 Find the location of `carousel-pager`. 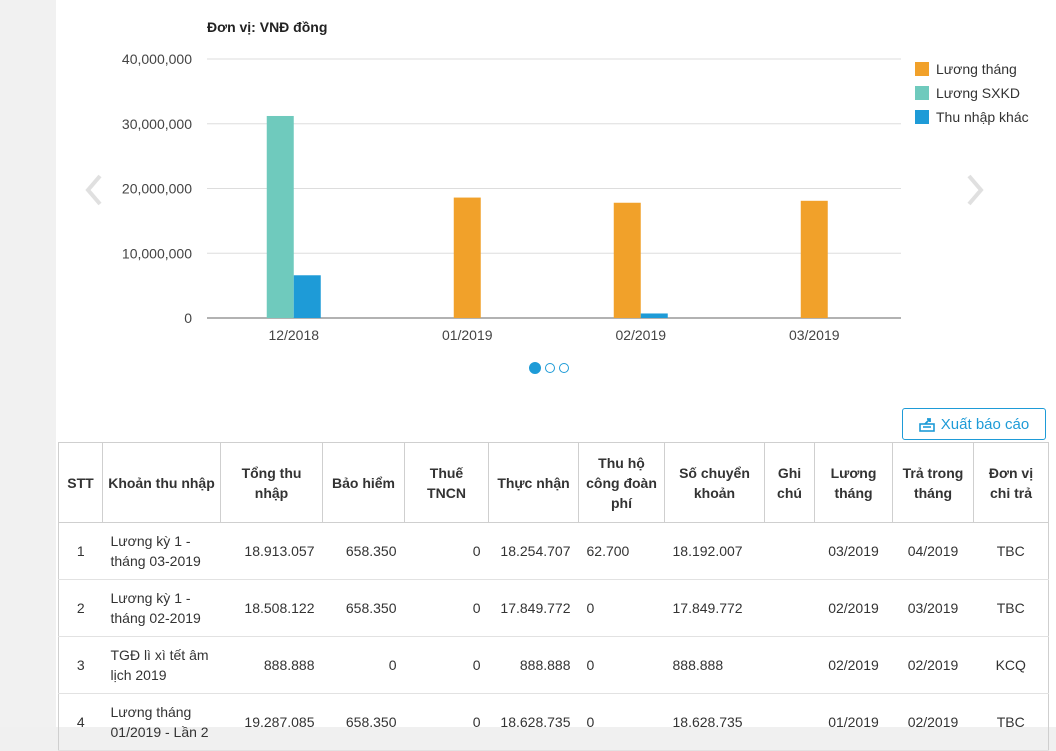

carousel-pager is located at coordinates (551, 368).